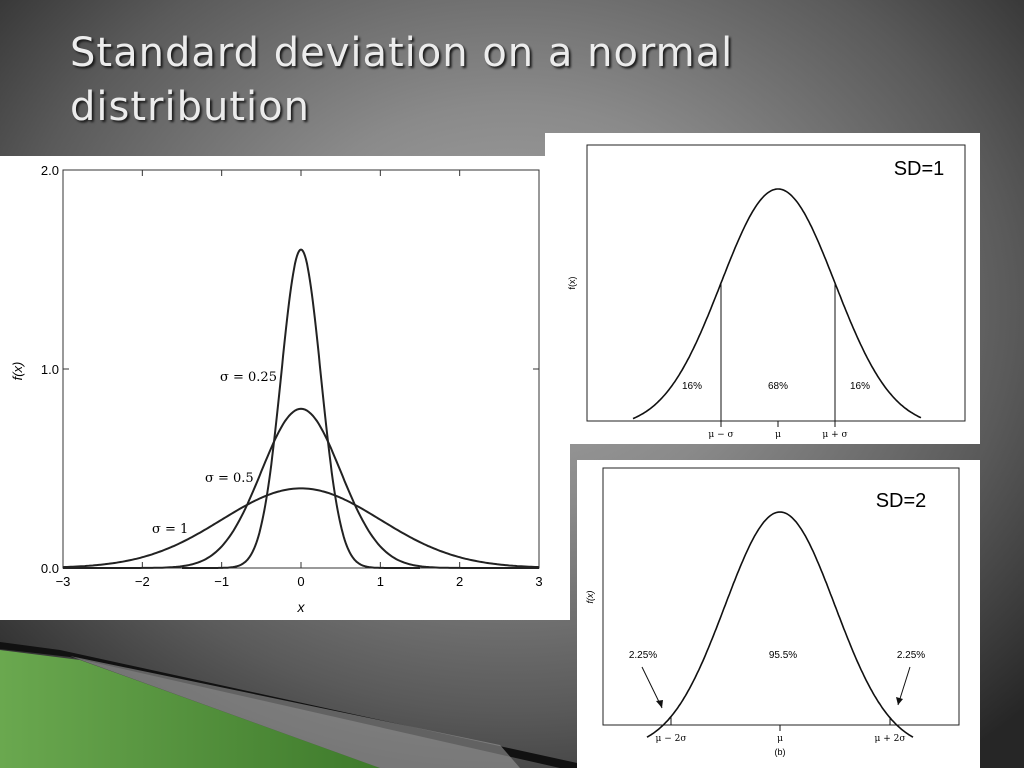 This screenshot has width=1024, height=768. I want to click on region-label-right: 2.25%, so click(911, 655).